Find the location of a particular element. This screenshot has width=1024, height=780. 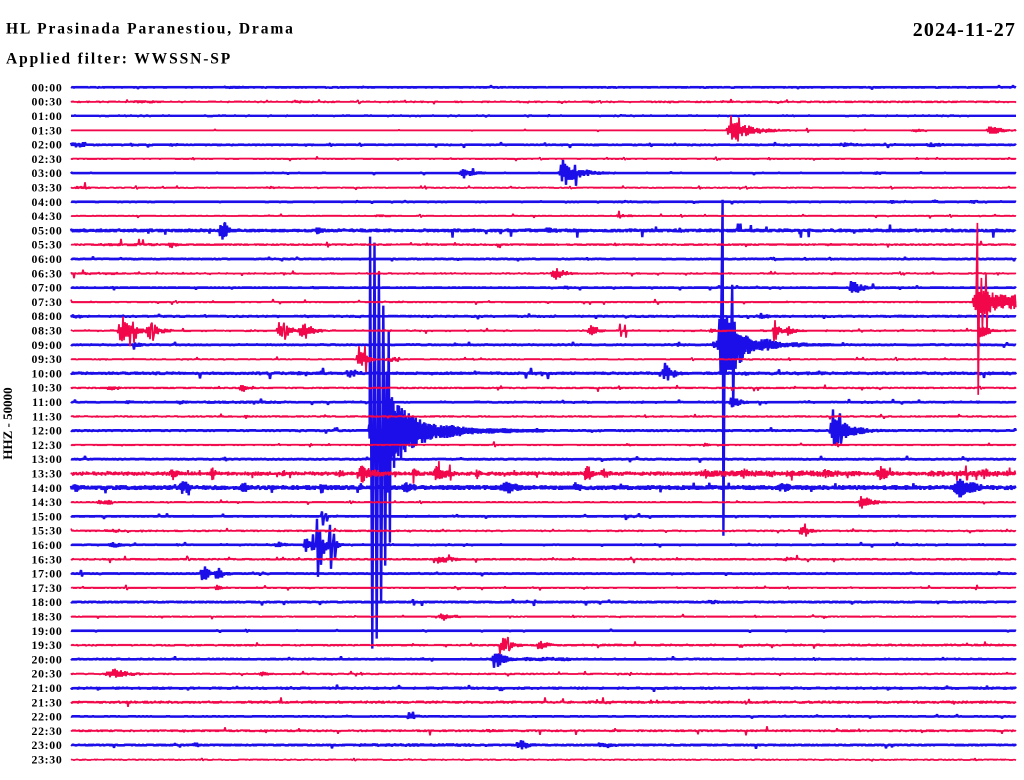

svg-text: Applied filter: WWSSN-SP is located at coordinates (119, 58).